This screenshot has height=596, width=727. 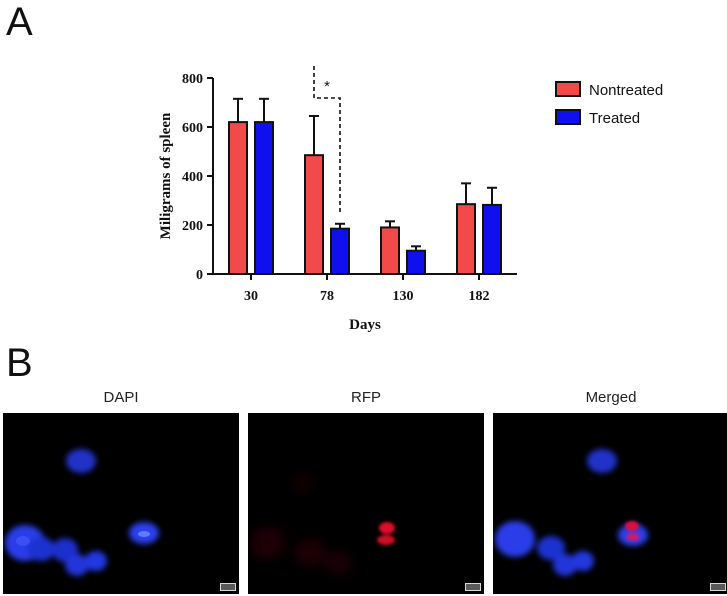 What do you see at coordinates (611, 397) in the screenshot?
I see `merged-label: Merged` at bounding box center [611, 397].